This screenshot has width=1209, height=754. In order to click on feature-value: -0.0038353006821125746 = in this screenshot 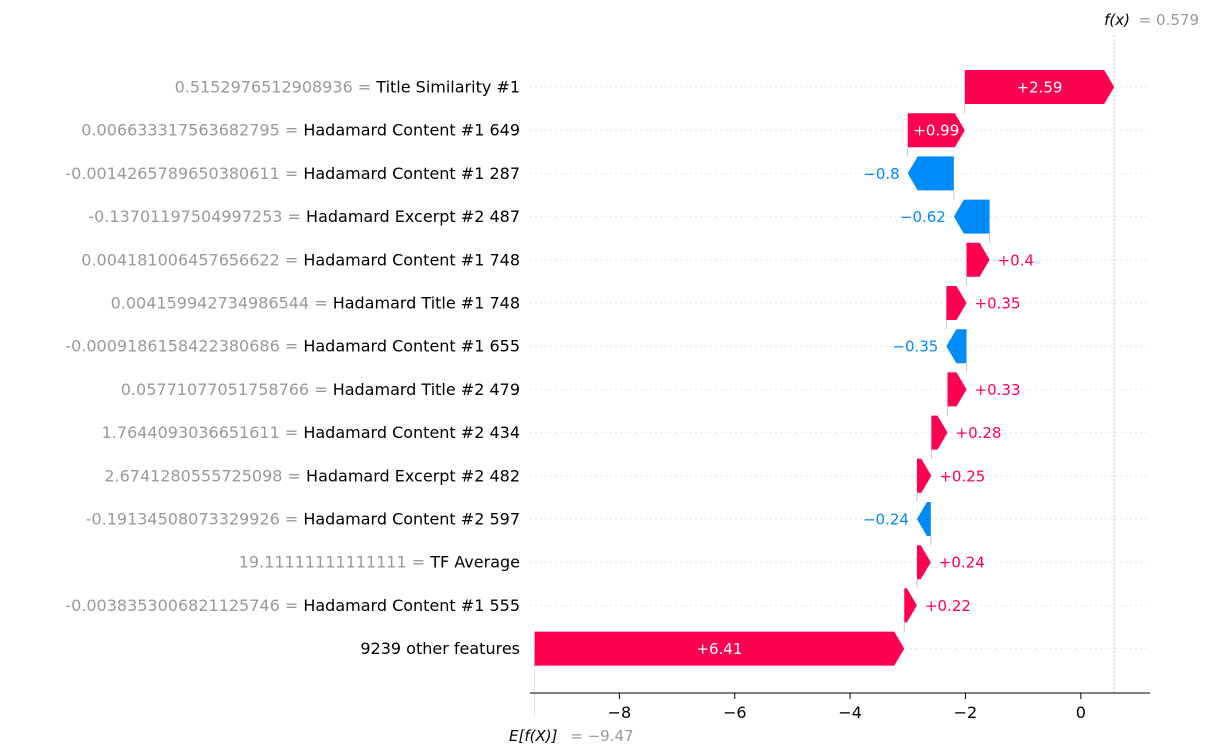, I will do `click(184, 605)`.